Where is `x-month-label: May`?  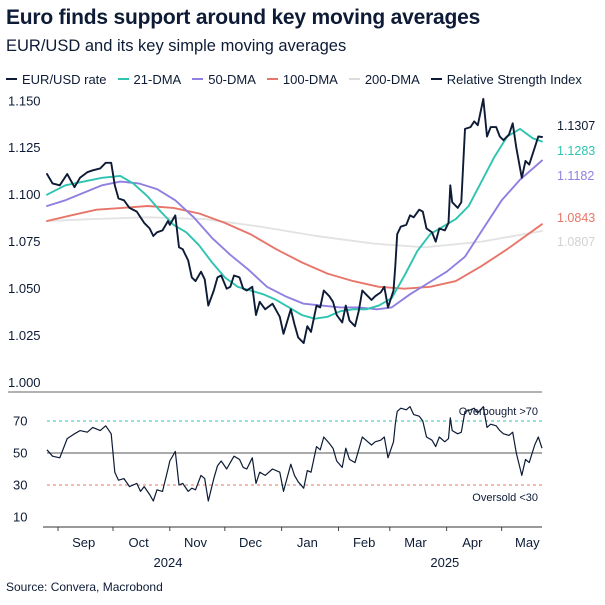
x-month-label: May is located at coordinates (527, 542).